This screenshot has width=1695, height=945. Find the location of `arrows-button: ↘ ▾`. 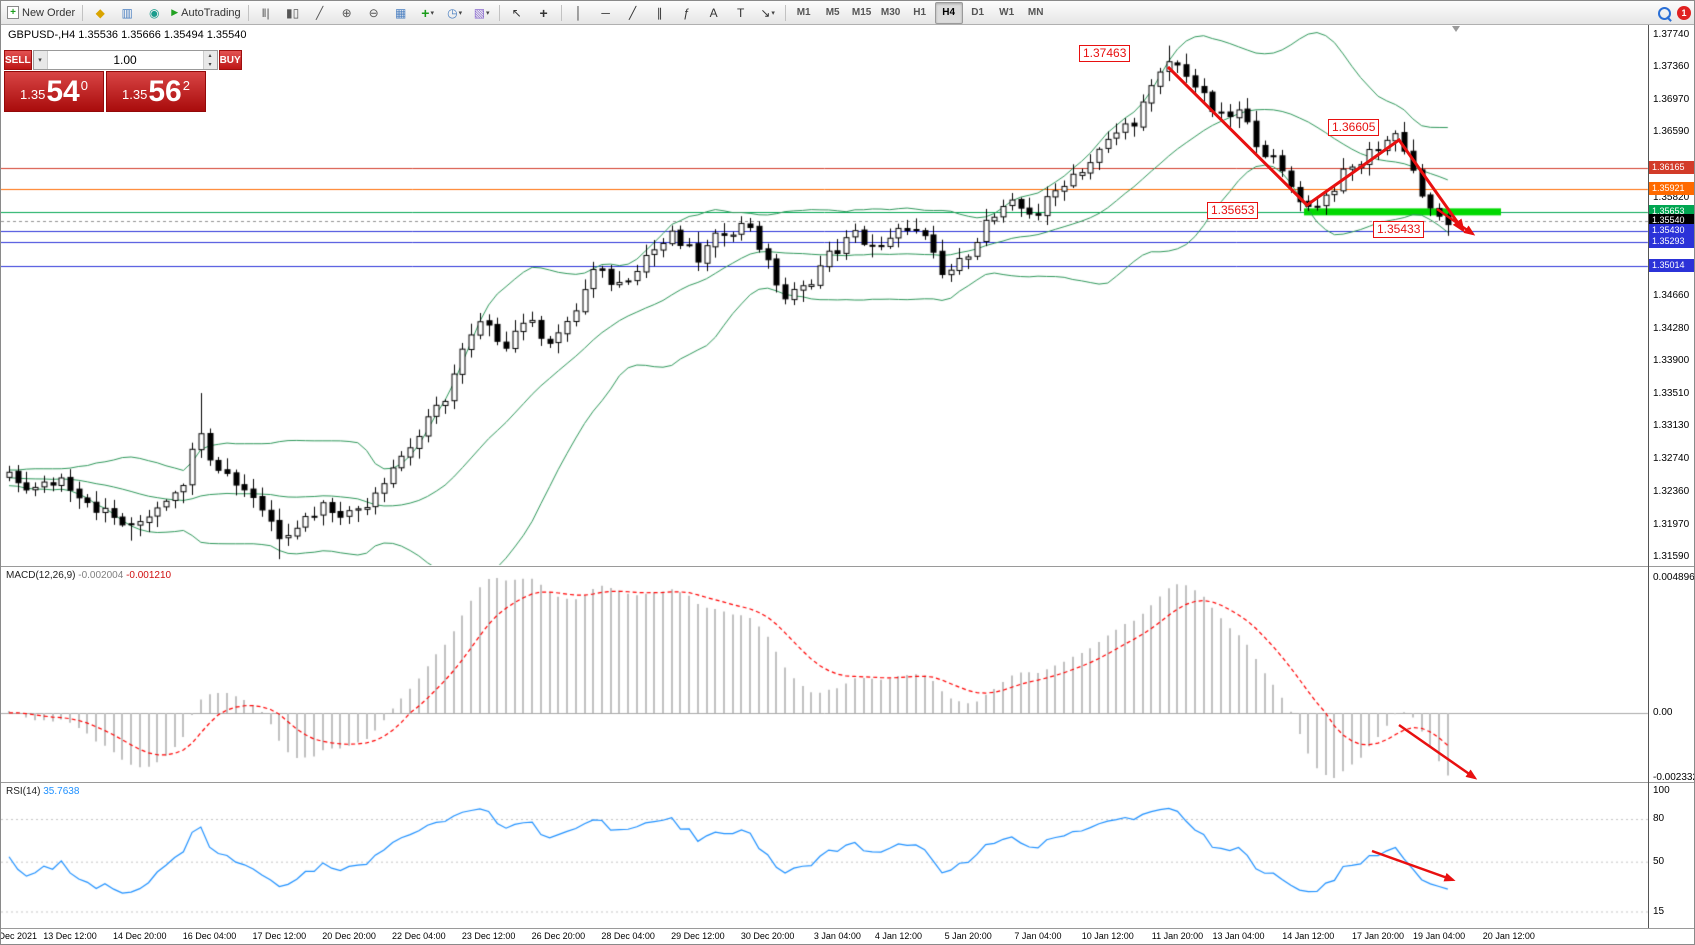

arrows-button: ↘ ▾ is located at coordinates (768, 13).